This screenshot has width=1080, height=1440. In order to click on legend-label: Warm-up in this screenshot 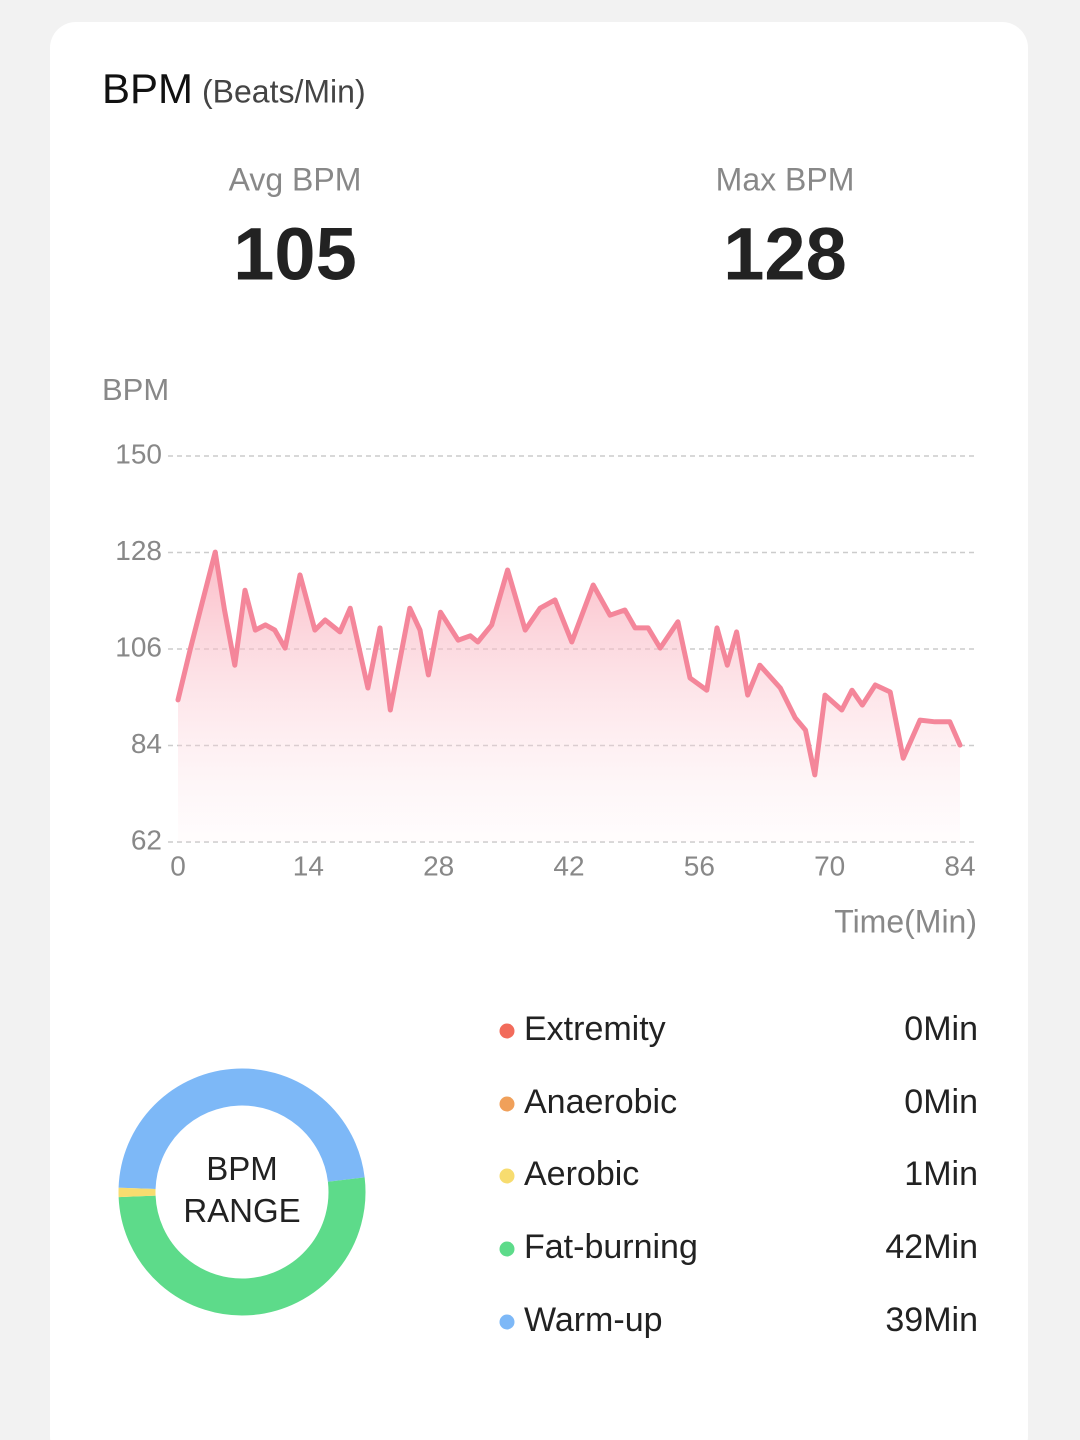, I will do `click(593, 1320)`.